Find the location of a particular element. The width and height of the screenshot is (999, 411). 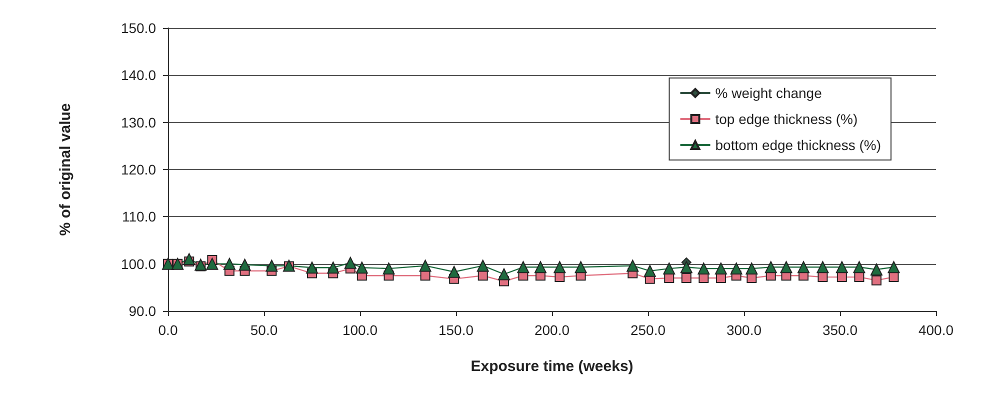

x-tick-label: 0.0 is located at coordinates (168, 330).